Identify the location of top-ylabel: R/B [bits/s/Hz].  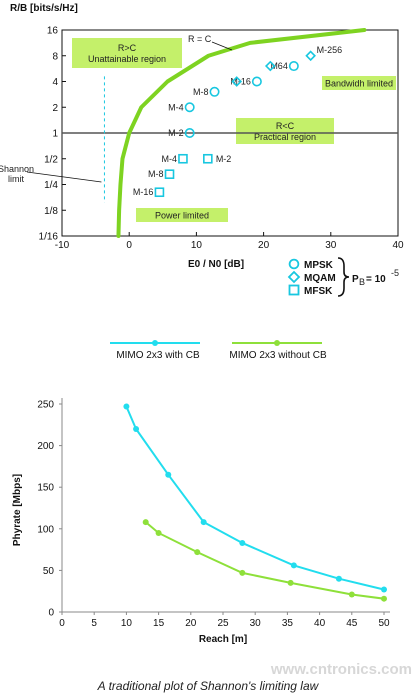
(44, 8).